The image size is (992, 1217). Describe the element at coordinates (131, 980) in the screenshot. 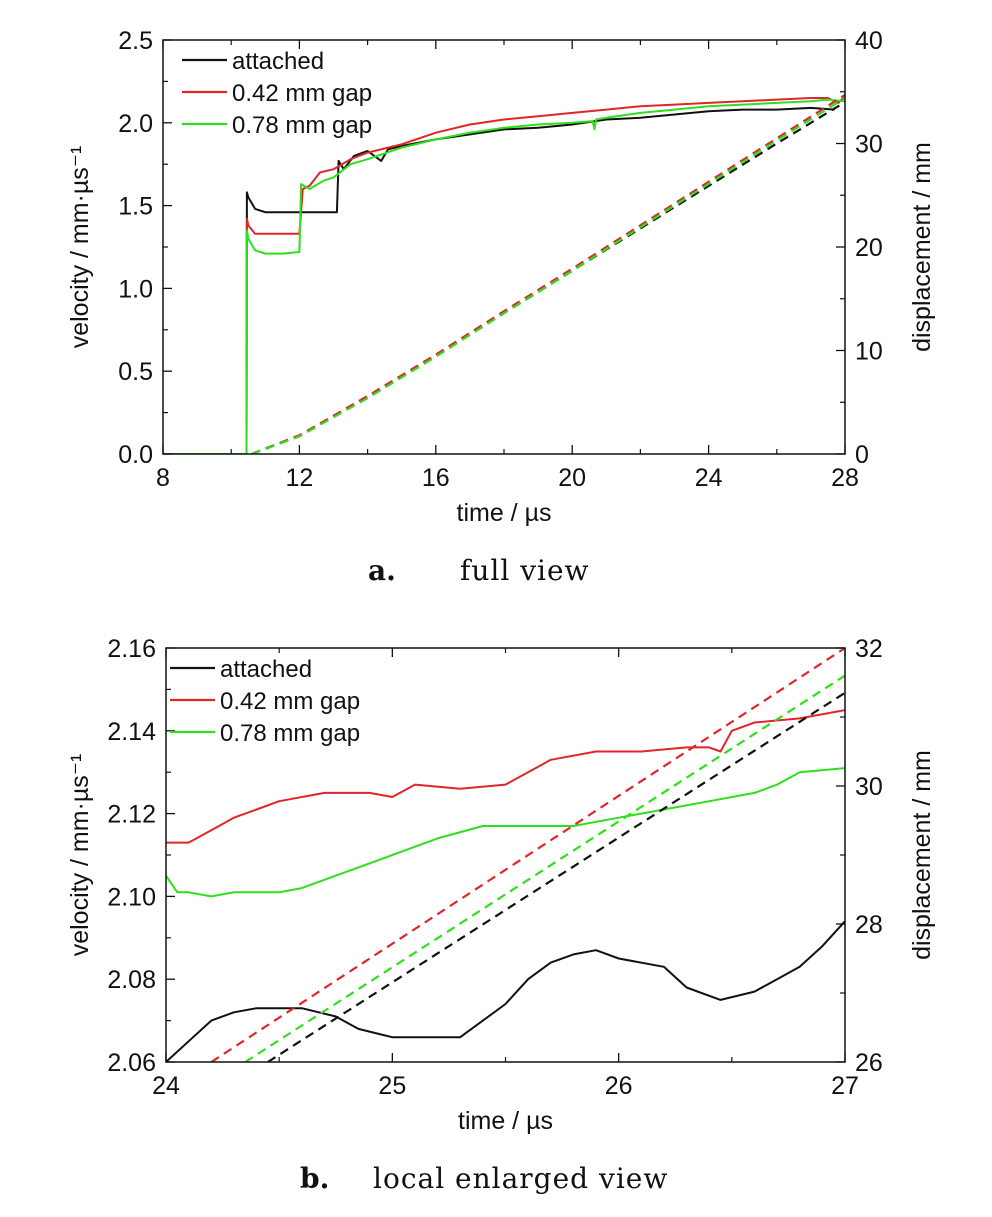

I see `y-tick-label: 2.08` at that location.